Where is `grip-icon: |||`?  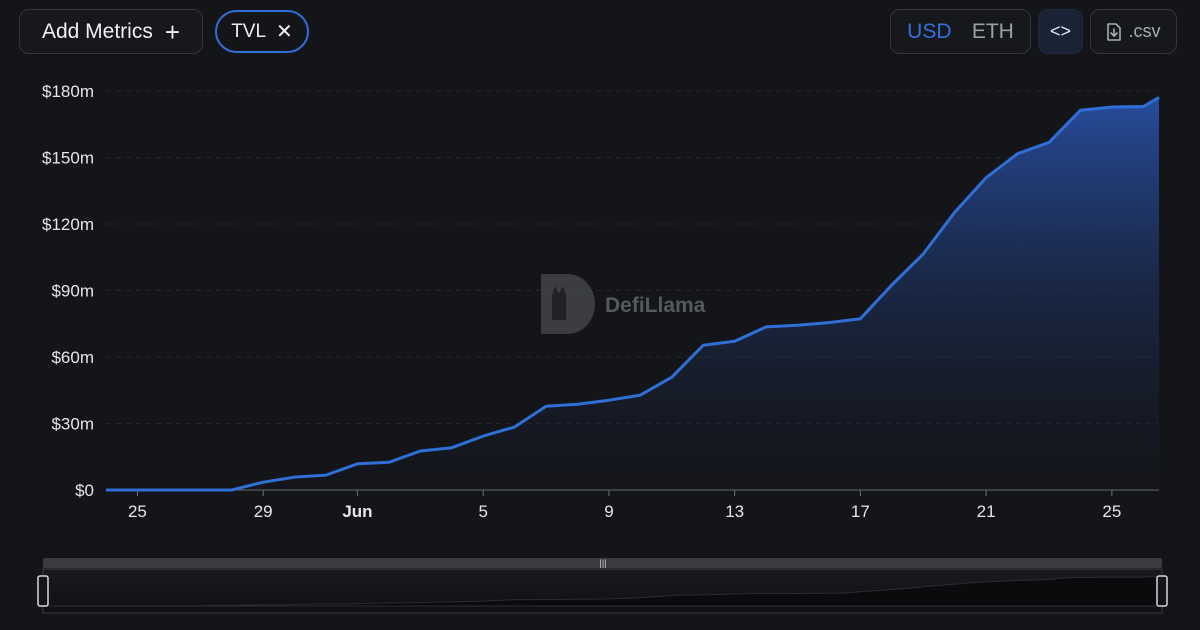
grip-icon: ||| is located at coordinates (602, 563).